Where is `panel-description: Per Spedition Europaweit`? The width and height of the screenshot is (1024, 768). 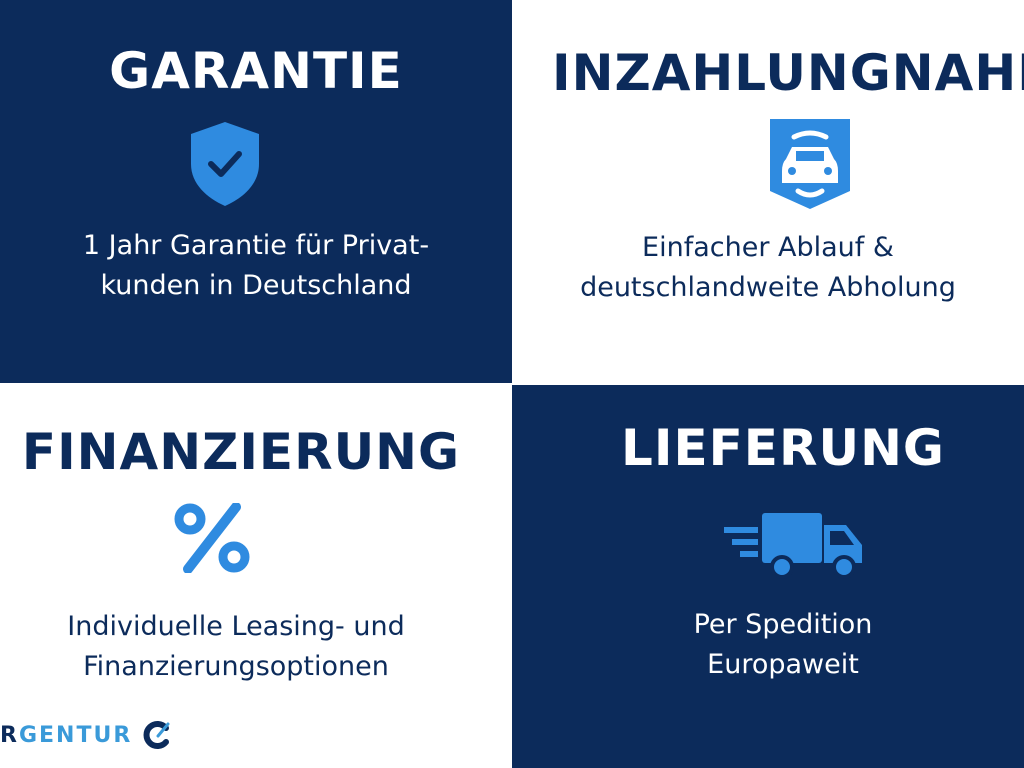
panel-description: Per Spedition Europaweit is located at coordinates (783, 645).